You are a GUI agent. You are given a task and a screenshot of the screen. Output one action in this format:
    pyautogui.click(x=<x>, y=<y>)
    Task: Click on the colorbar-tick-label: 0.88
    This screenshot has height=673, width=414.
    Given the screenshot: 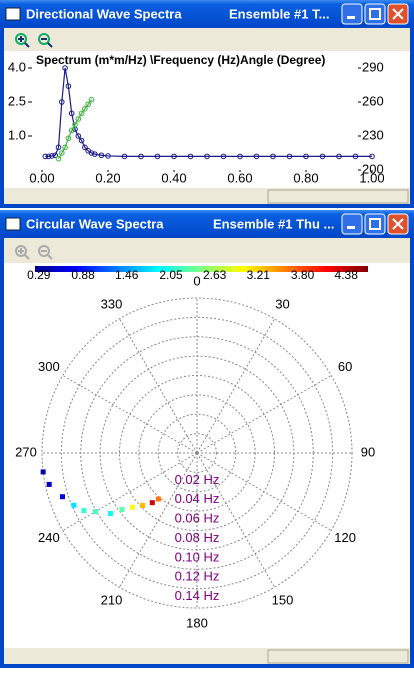 What is the action you would take?
    pyautogui.click(x=83, y=275)
    